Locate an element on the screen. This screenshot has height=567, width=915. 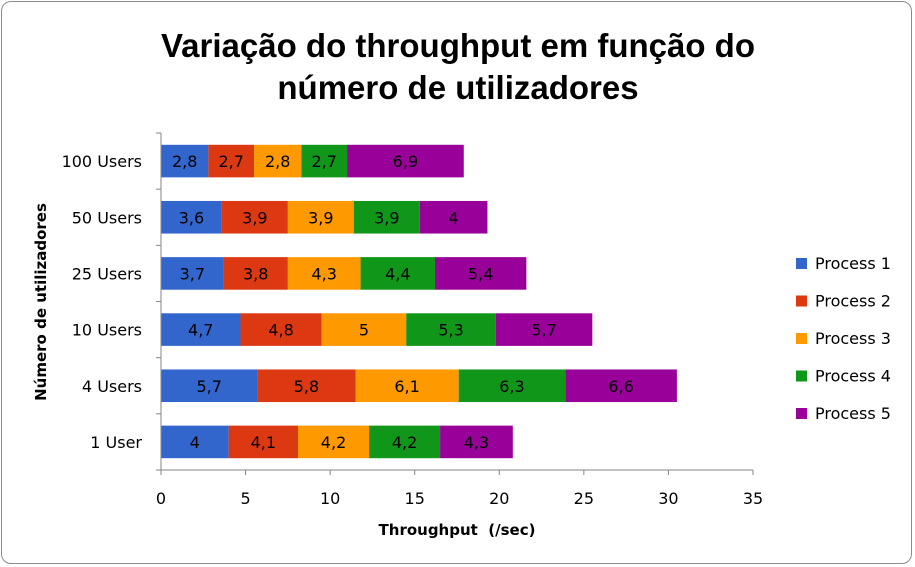
data-label: 5 is located at coordinates (364, 330).